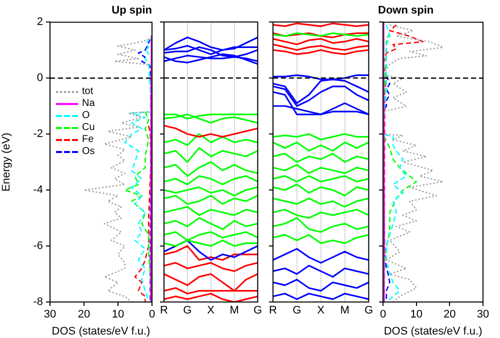 Image resolution: width=500 pixels, height=338 pixels. What do you see at coordinates (38, 246) in the screenshot?
I see `y-tick-label: -6` at bounding box center [38, 246].